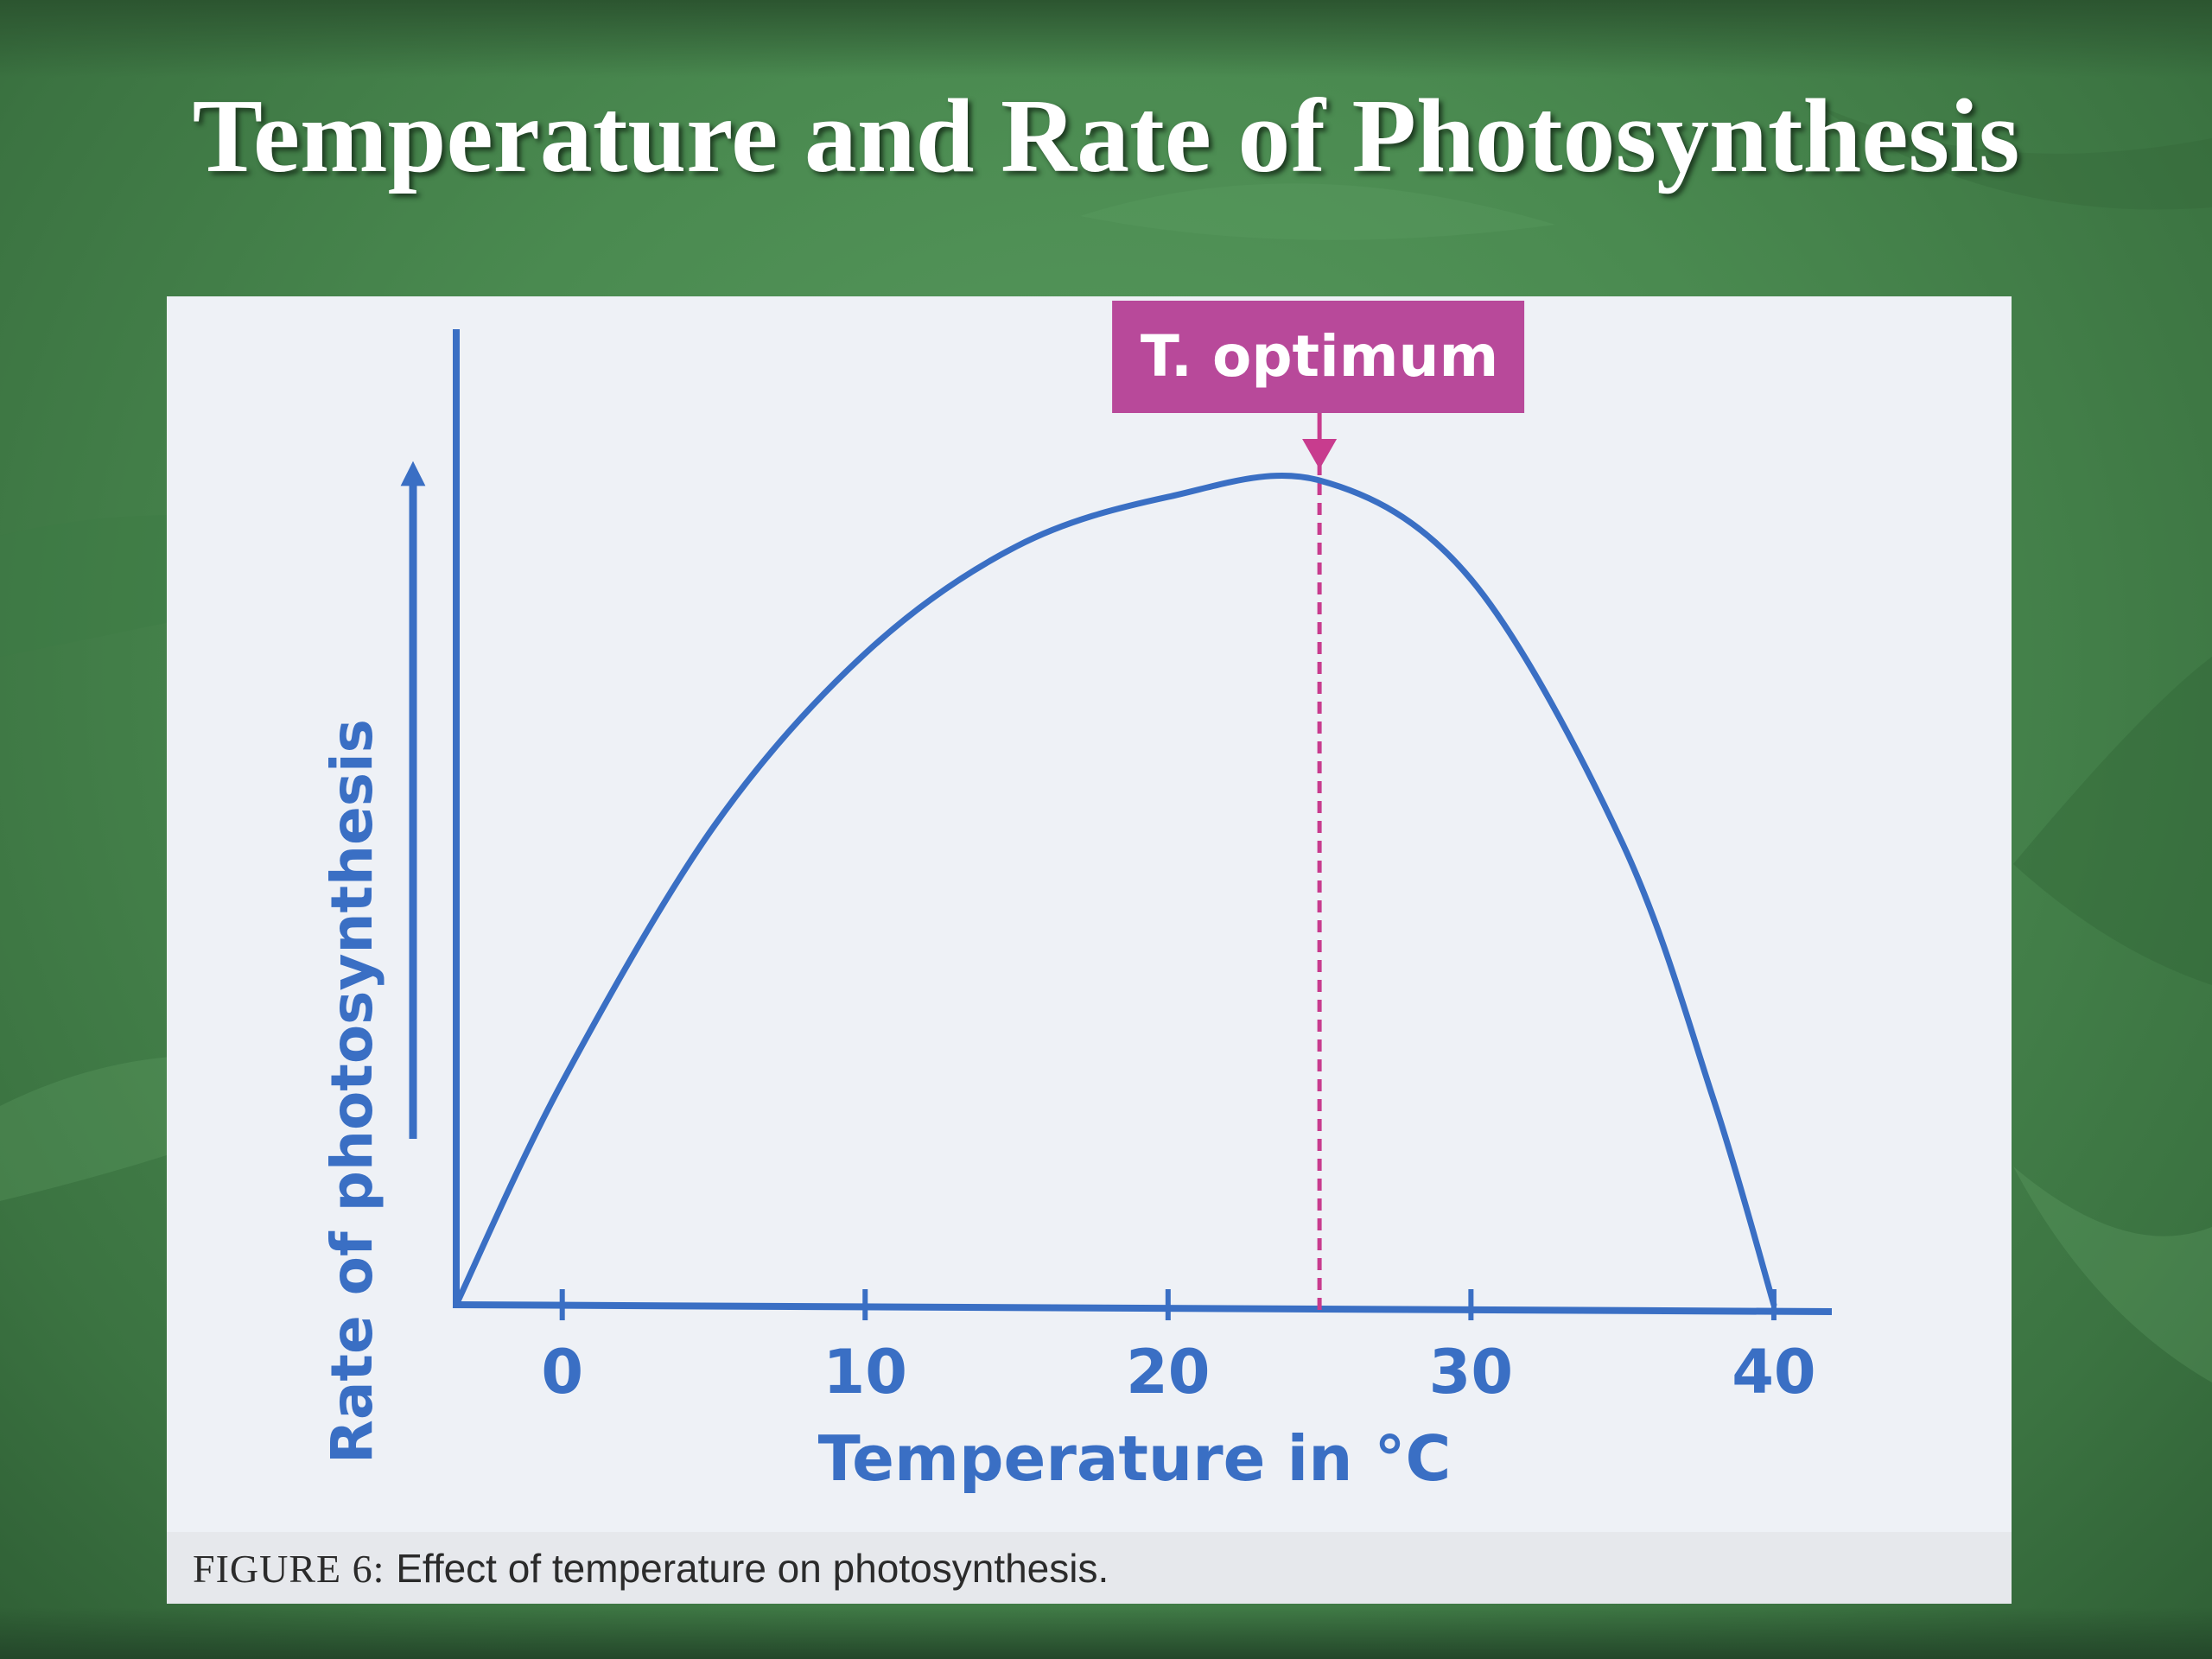  I want to click on x-tick-label: 30, so click(1471, 1372).